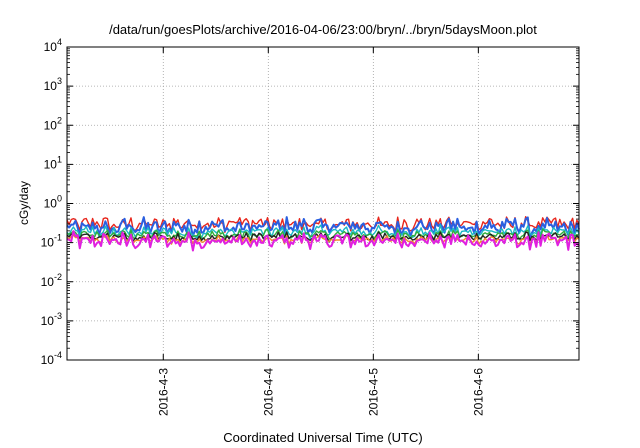 The height and width of the screenshot is (448, 640). I want to click on y-tick-label: 10⁻², so click(51, 280).